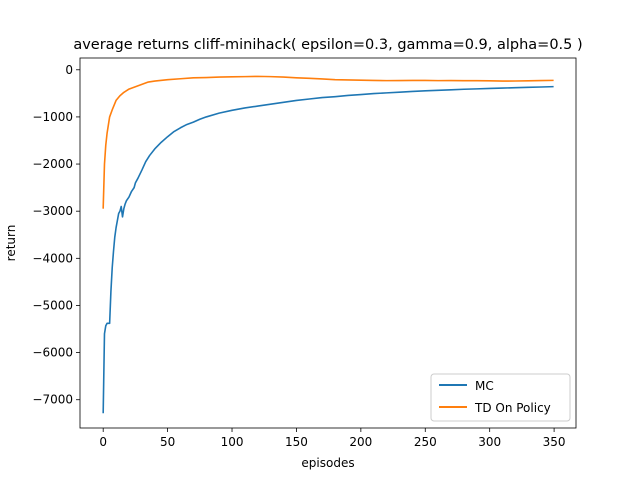  What do you see at coordinates (11, 243) in the screenshot?
I see `y-axis-label: return` at bounding box center [11, 243].